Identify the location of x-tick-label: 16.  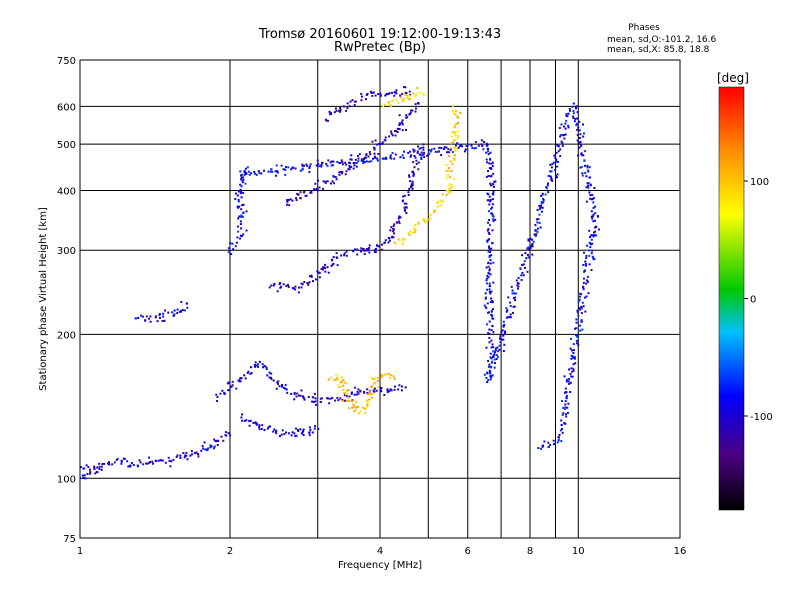
(680, 551).